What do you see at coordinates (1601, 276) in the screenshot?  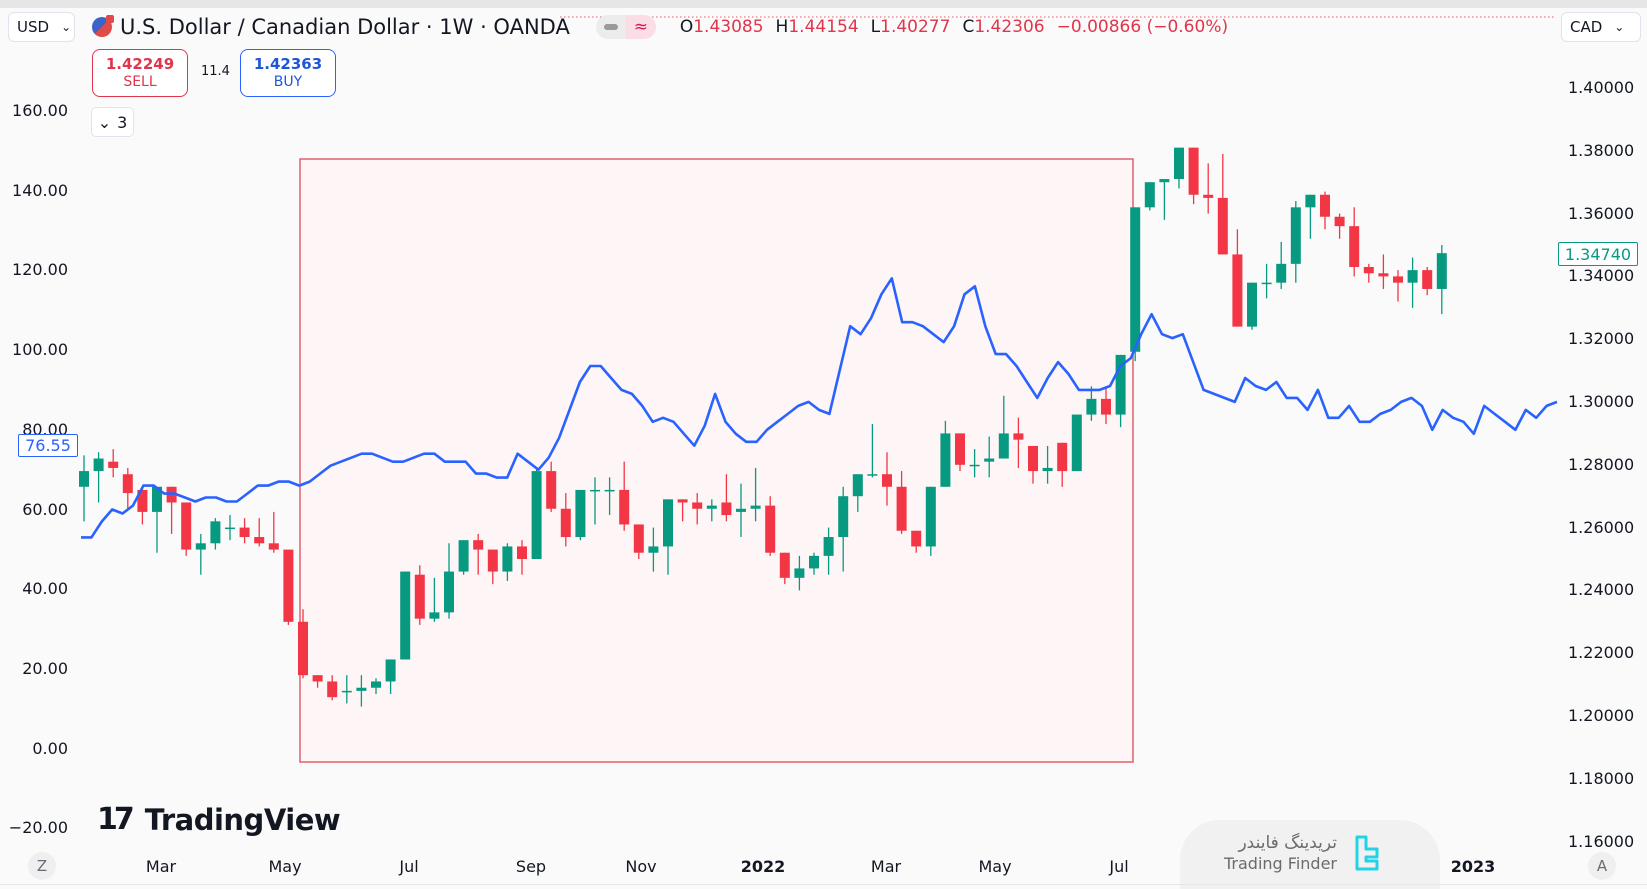 I see `right-axis-tick: 1.34000` at bounding box center [1601, 276].